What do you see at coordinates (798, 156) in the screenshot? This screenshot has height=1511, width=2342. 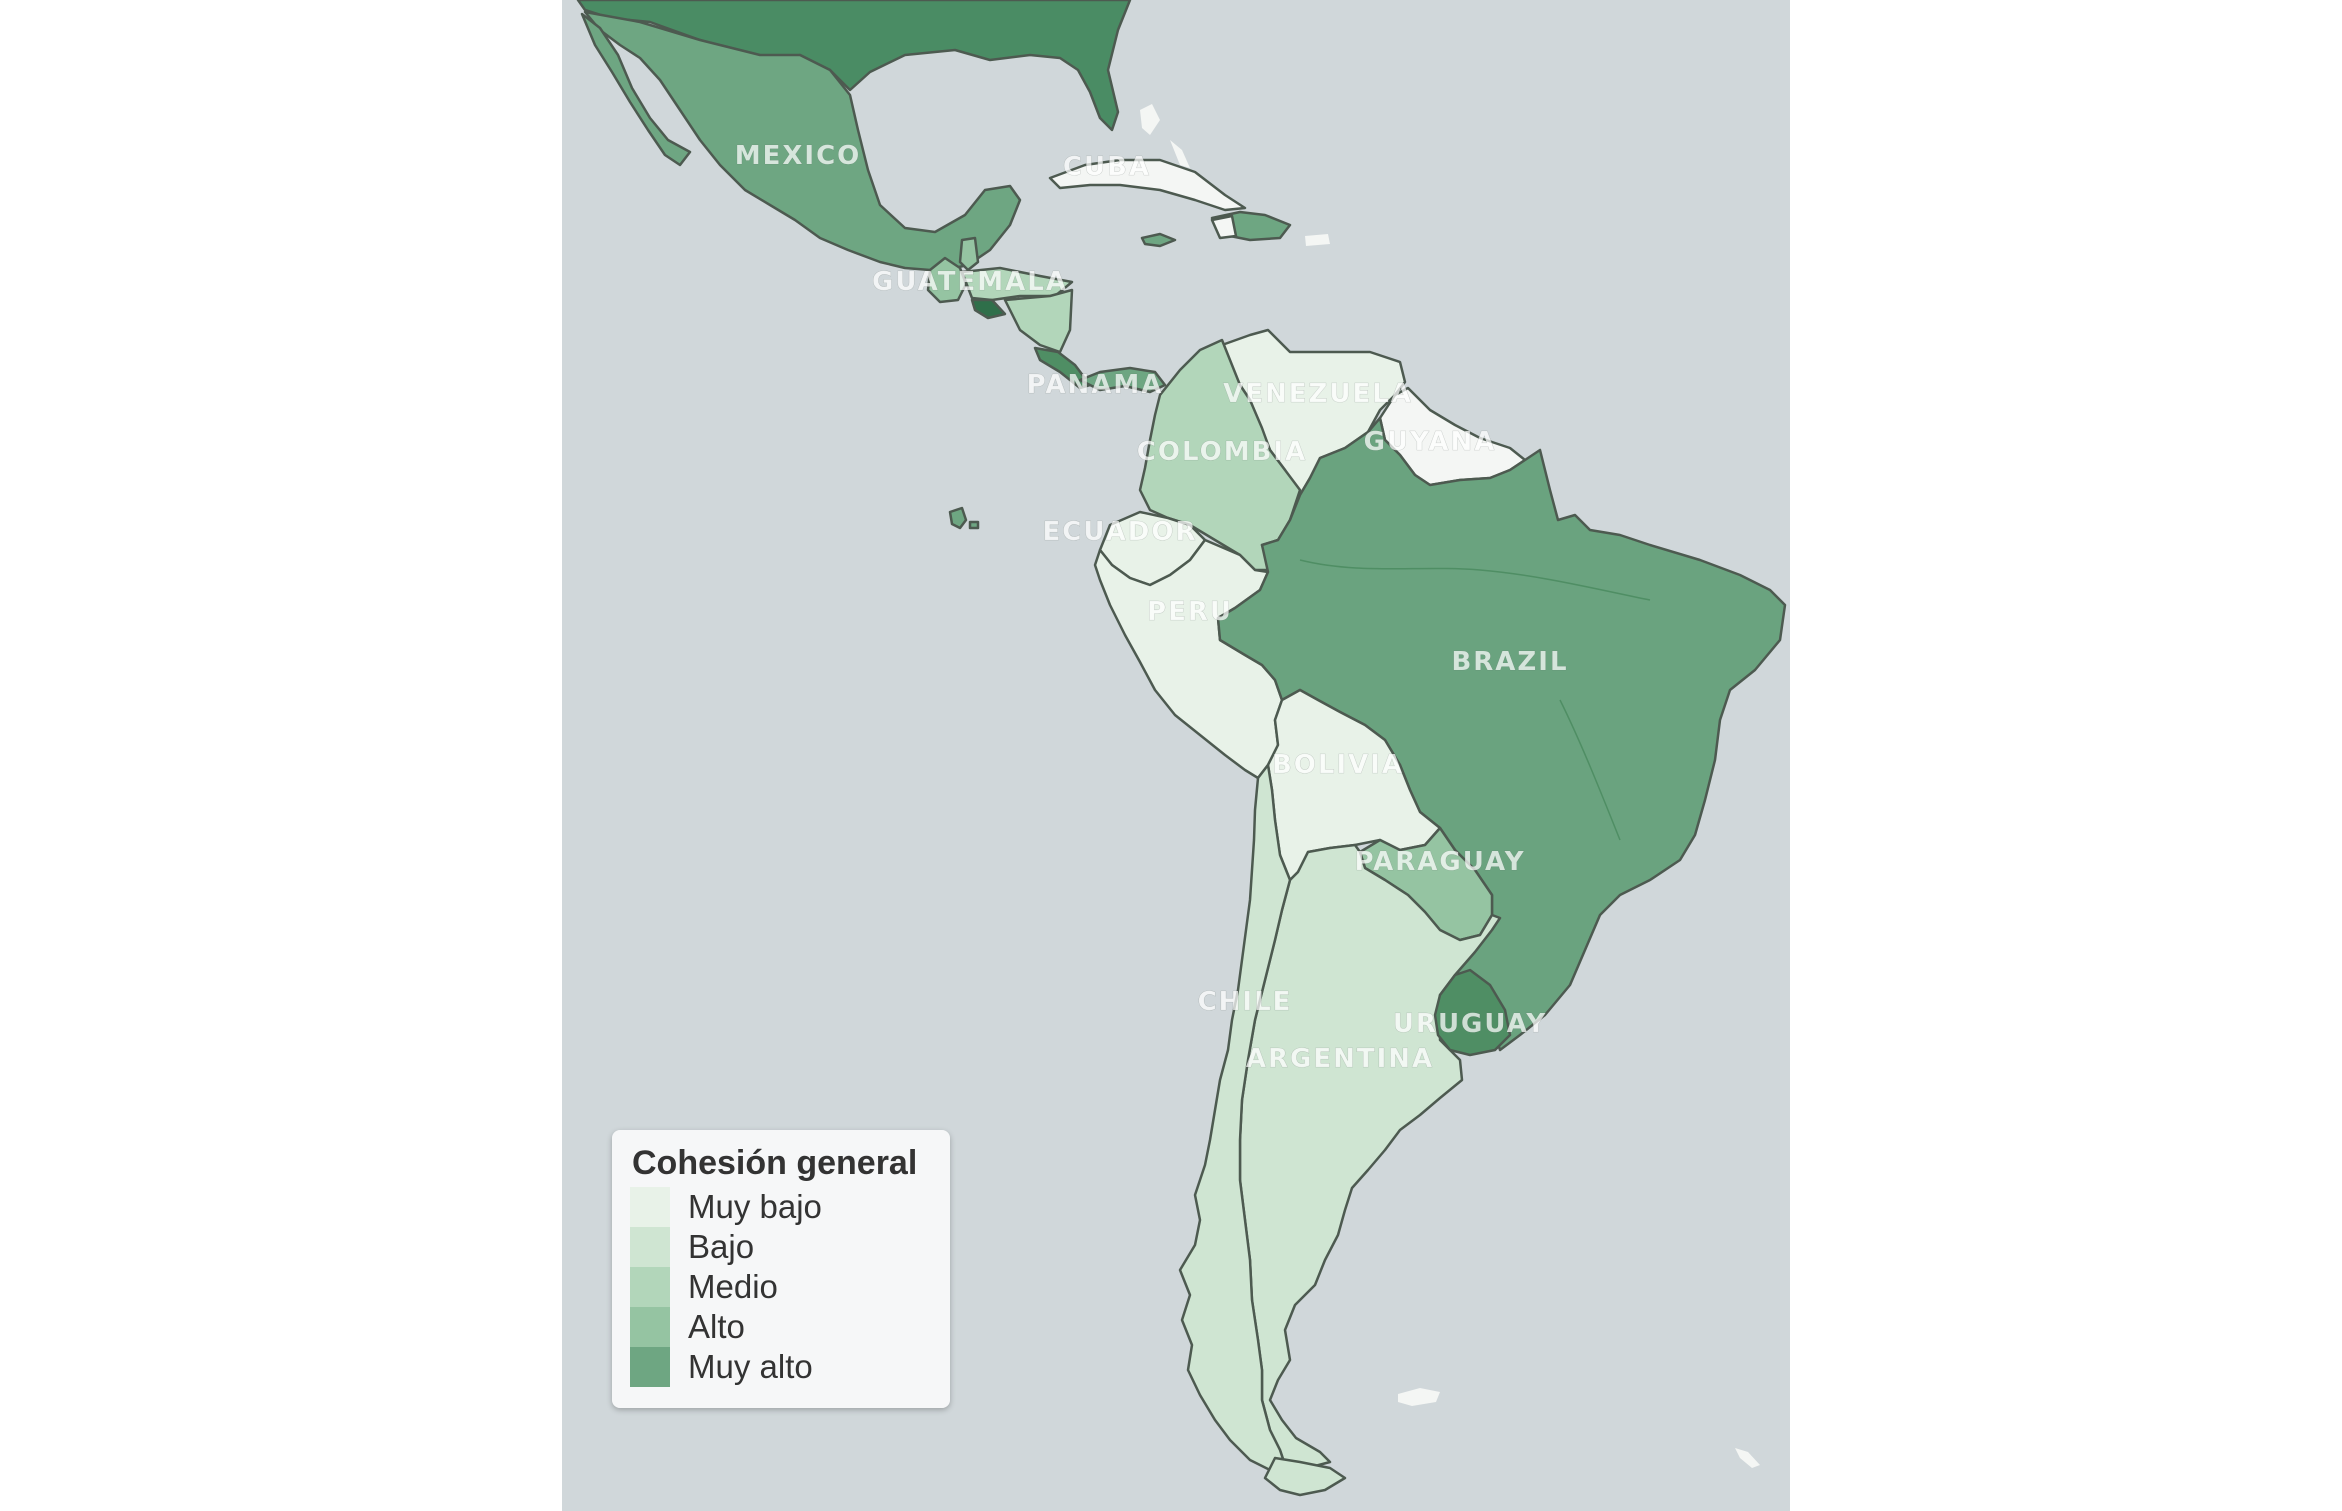 I see `label-mexico: MEXICO` at bounding box center [798, 156].